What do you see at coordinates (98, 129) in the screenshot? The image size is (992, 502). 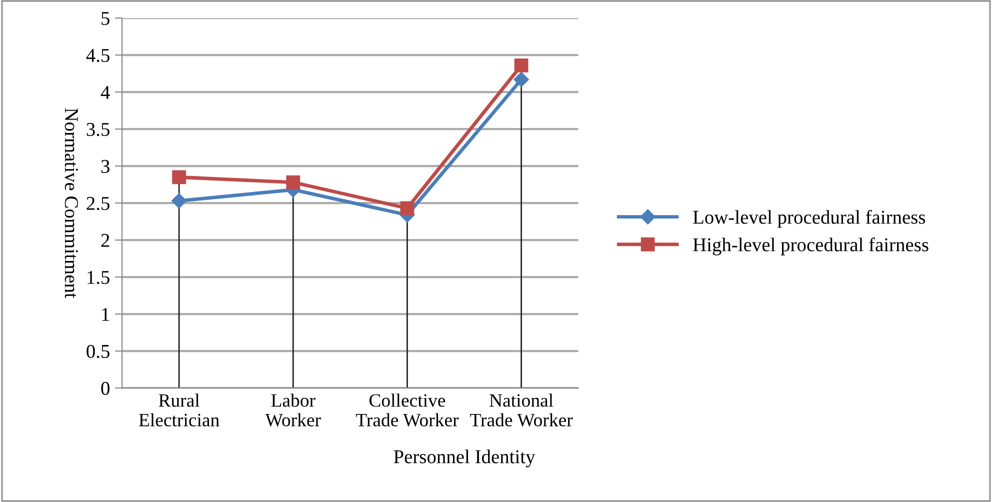 I see `y-tick-label: 3.5` at bounding box center [98, 129].